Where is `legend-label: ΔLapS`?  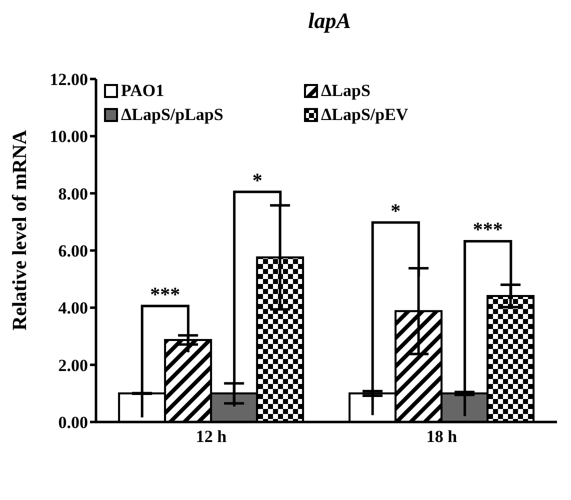 legend-label: ΔLapS is located at coordinates (345, 91).